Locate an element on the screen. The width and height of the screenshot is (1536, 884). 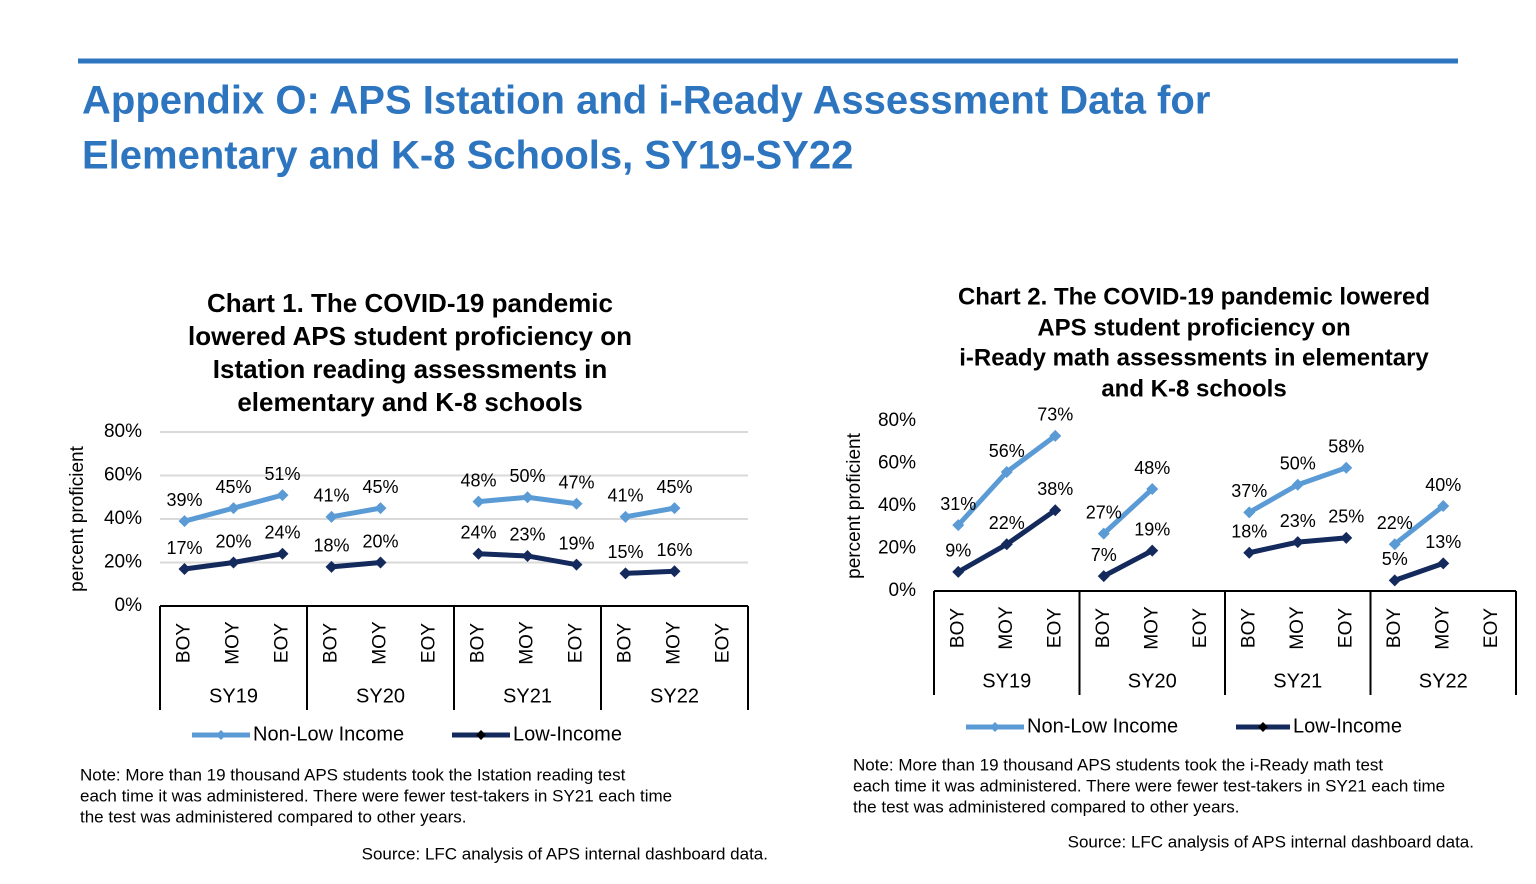
data-label: 31% is located at coordinates (958, 504).